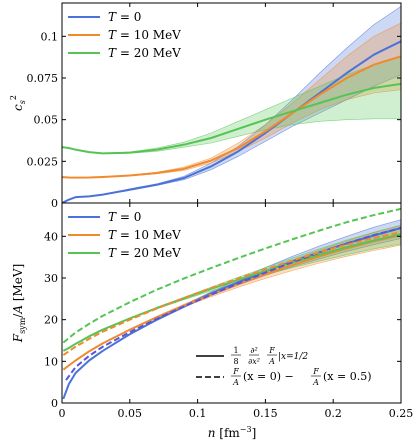  I want to click on bottom-y-tick-label: 10, so click(51, 361).